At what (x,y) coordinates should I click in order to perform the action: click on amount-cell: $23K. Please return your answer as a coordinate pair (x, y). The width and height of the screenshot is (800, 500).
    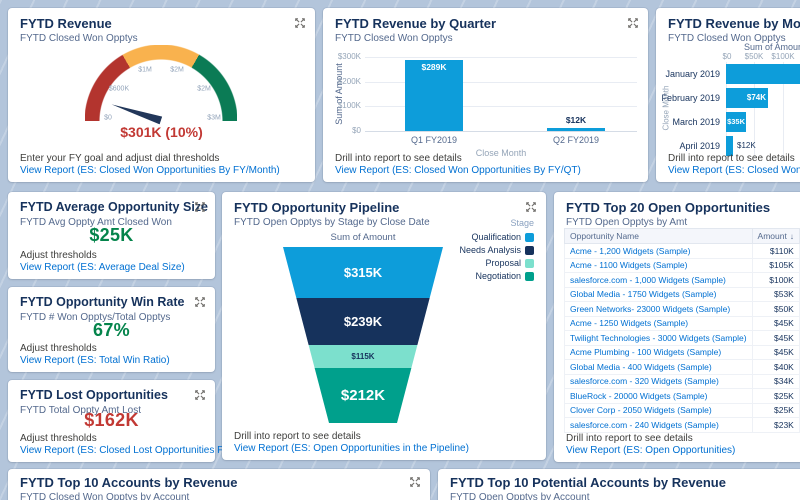
    Looking at the image, I should click on (775, 425).